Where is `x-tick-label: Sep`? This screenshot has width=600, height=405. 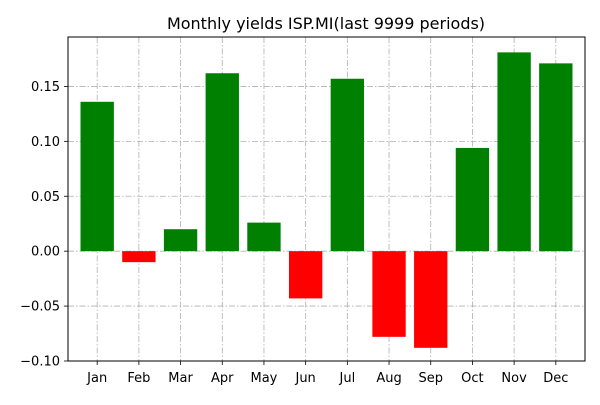 x-tick-label: Sep is located at coordinates (430, 378).